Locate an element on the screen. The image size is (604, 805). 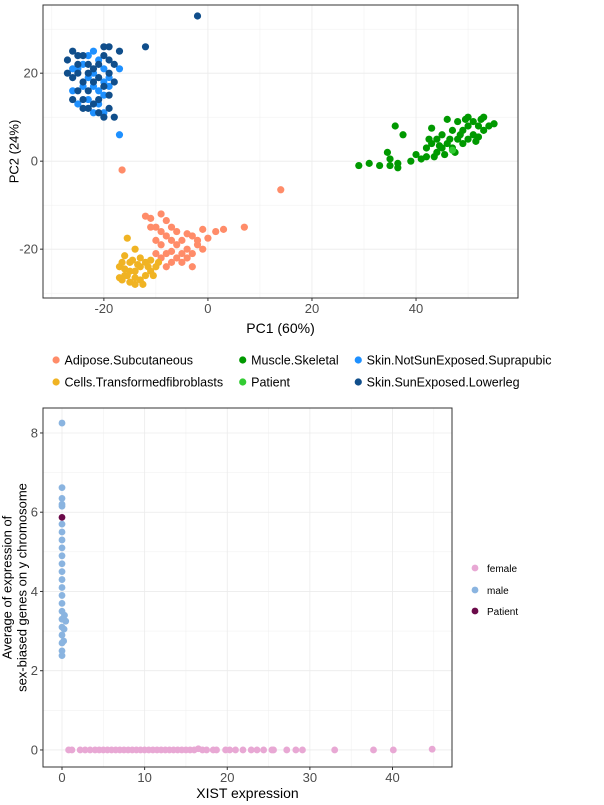
legend-item: Skin.NotSunExposed.Suprapubic is located at coordinates (453, 361).